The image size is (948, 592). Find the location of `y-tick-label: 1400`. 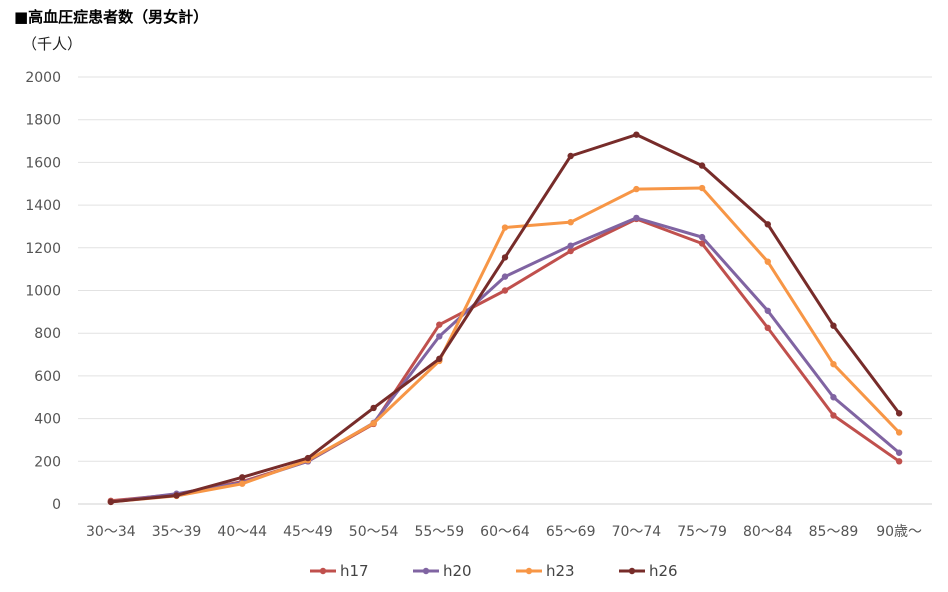

y-tick-label: 1400 is located at coordinates (43, 206).